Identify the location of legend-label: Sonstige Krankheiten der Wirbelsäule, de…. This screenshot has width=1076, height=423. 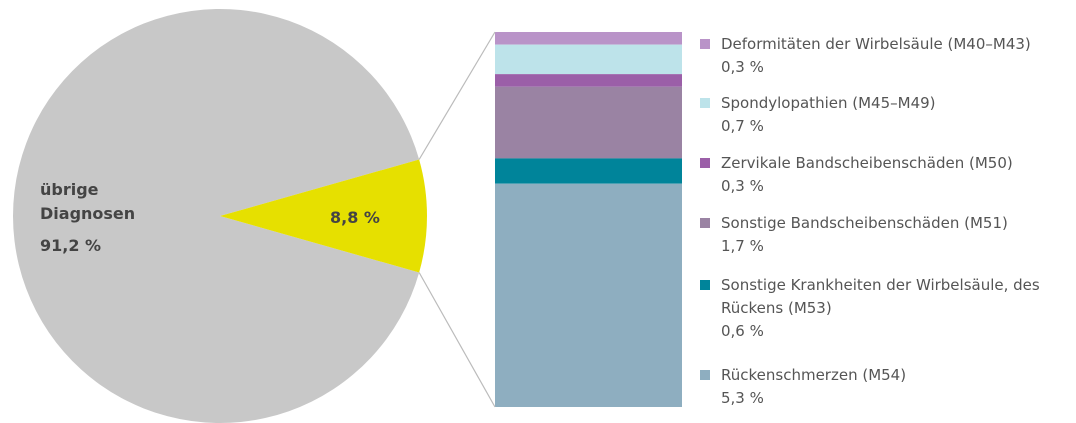
(880, 296).